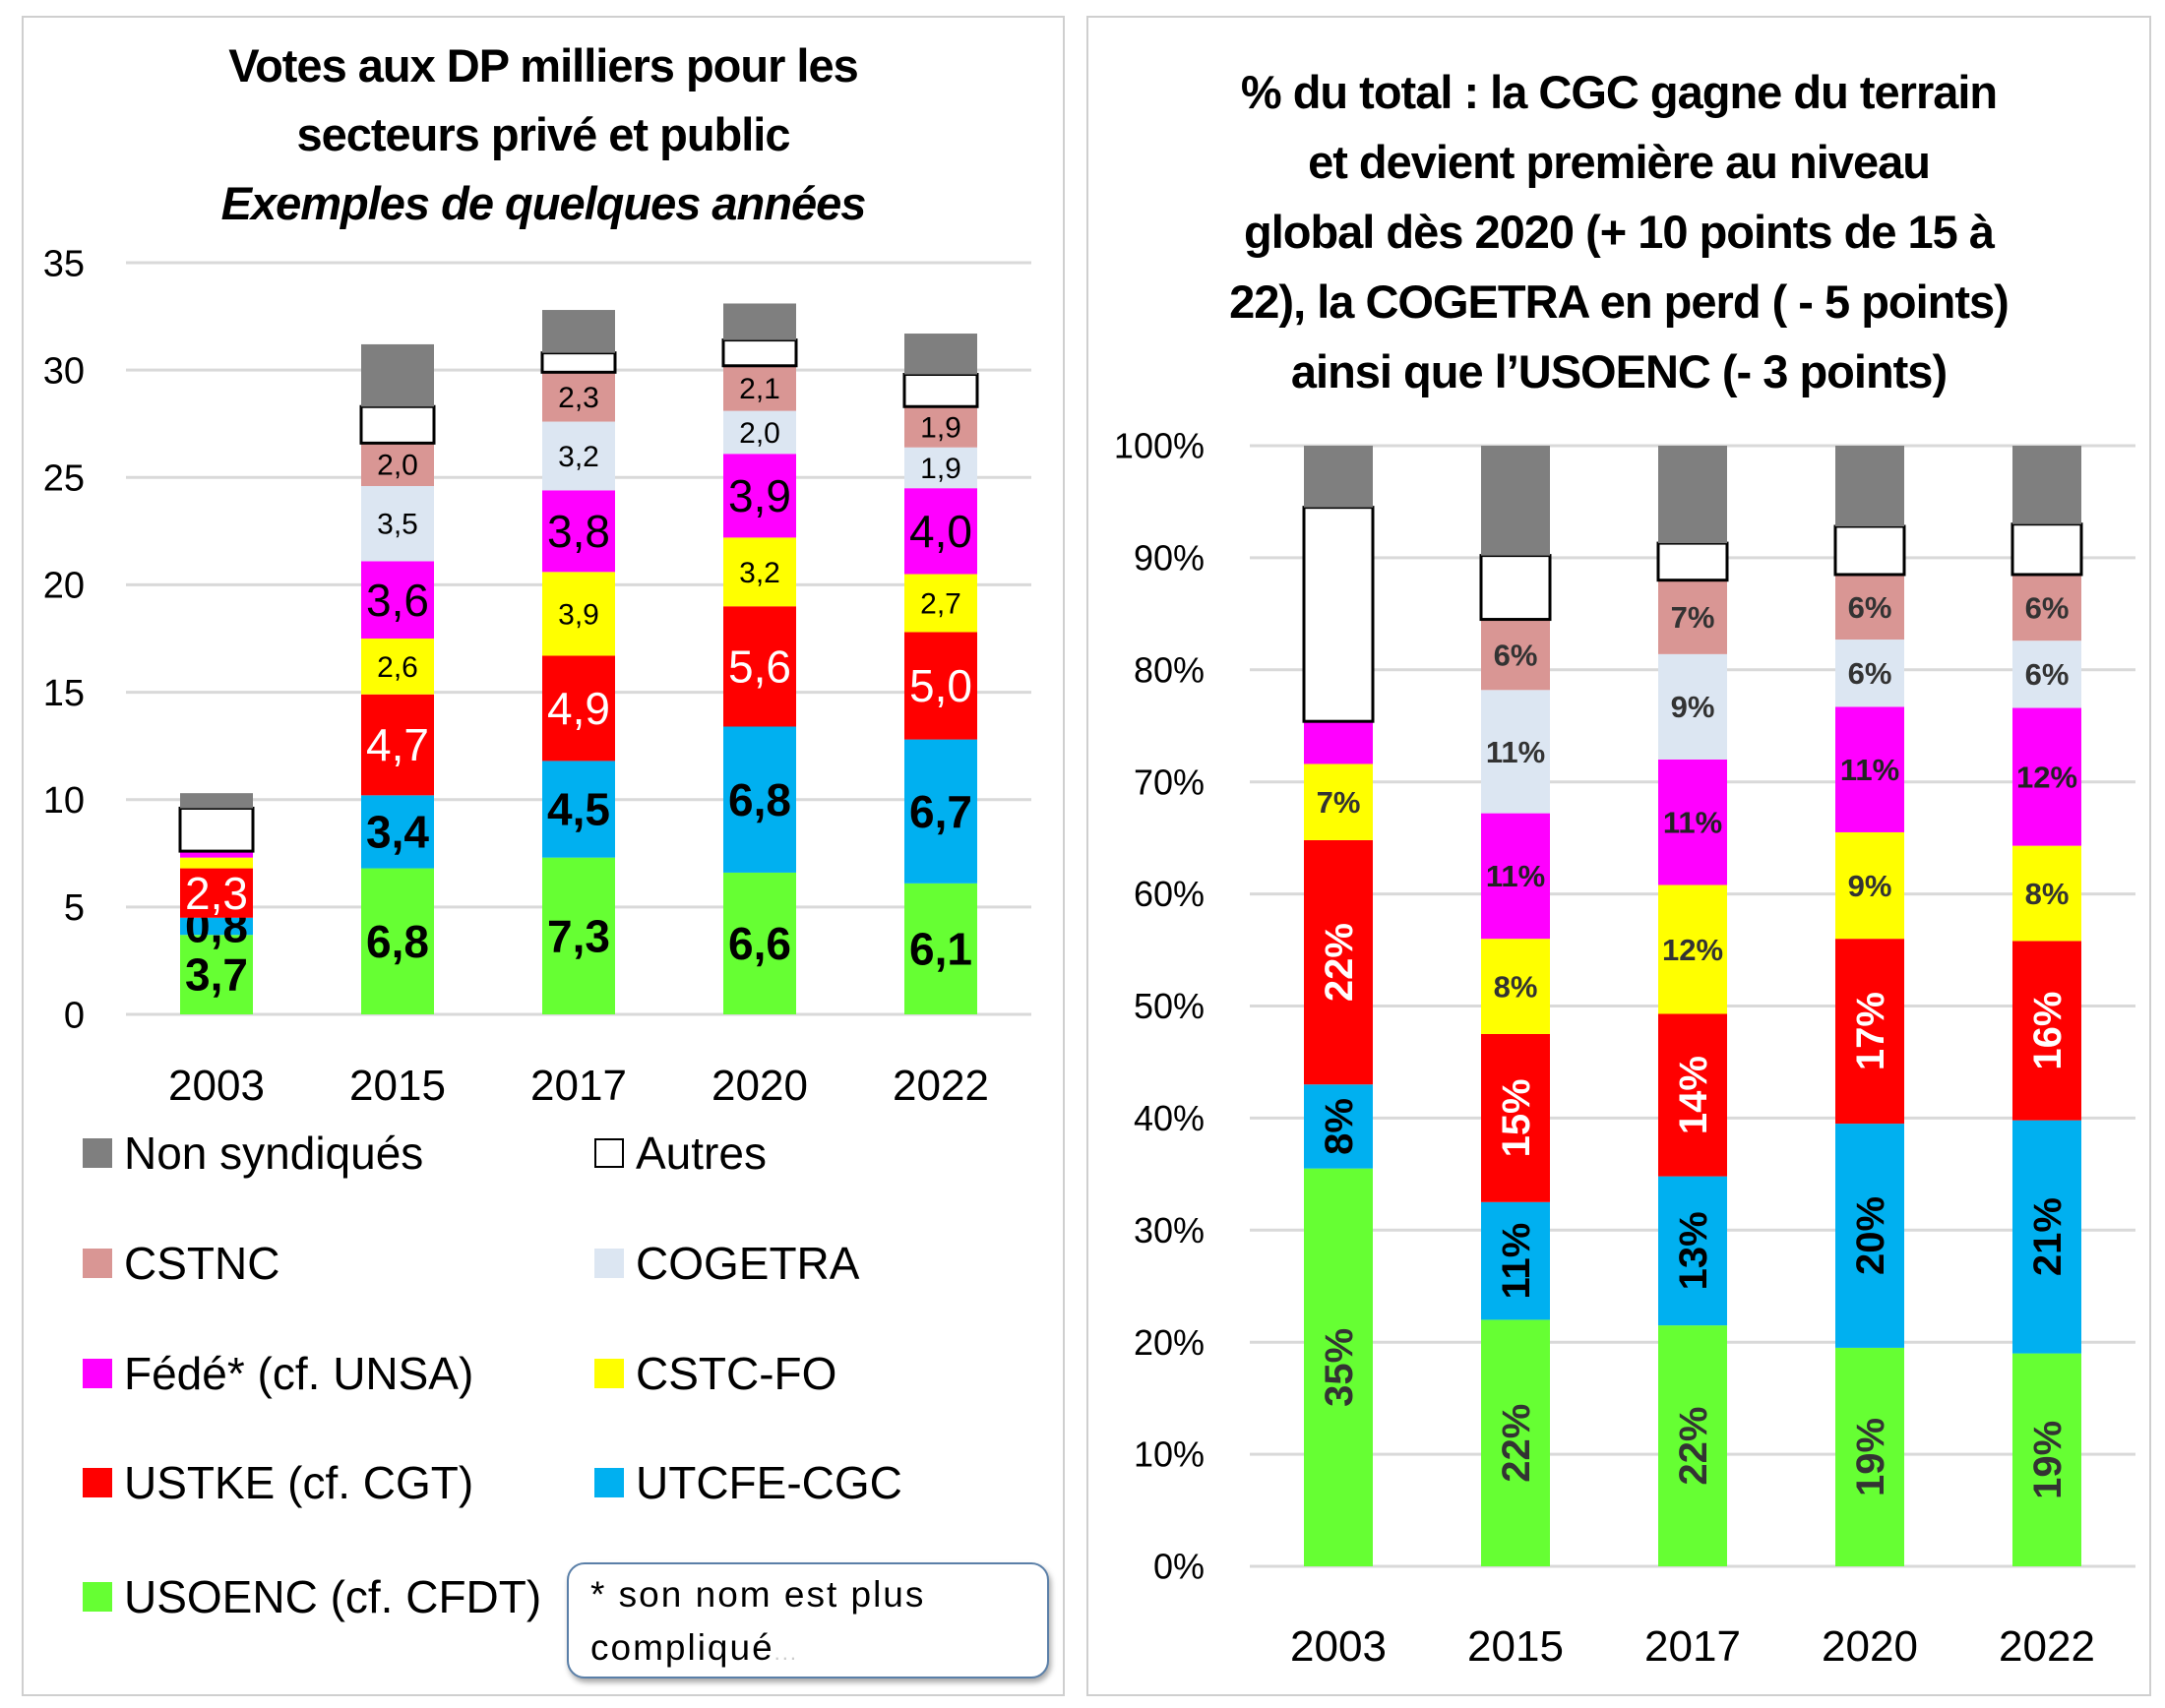 This screenshot has height=1708, width=2165. I want to click on footnote-line-1: * son nom est plus, so click(758, 1594).